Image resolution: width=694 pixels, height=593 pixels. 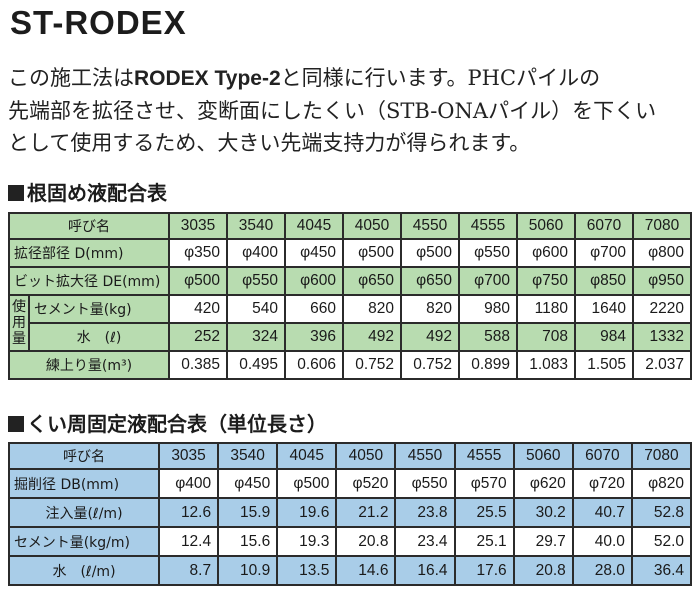 What do you see at coordinates (99, 337) in the screenshot?
I see `row-label: 水 (ℓ)` at bounding box center [99, 337].